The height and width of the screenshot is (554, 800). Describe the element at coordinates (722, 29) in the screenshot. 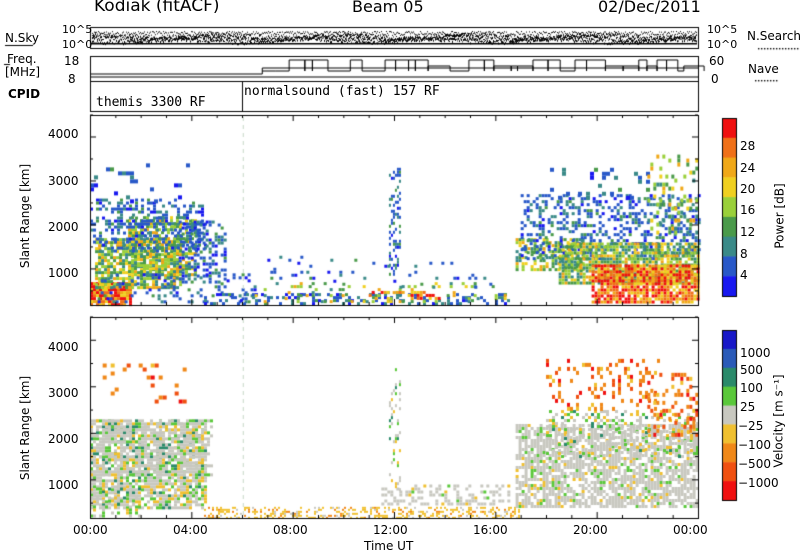

I see `noise-tick-top-right: 10^5` at that location.